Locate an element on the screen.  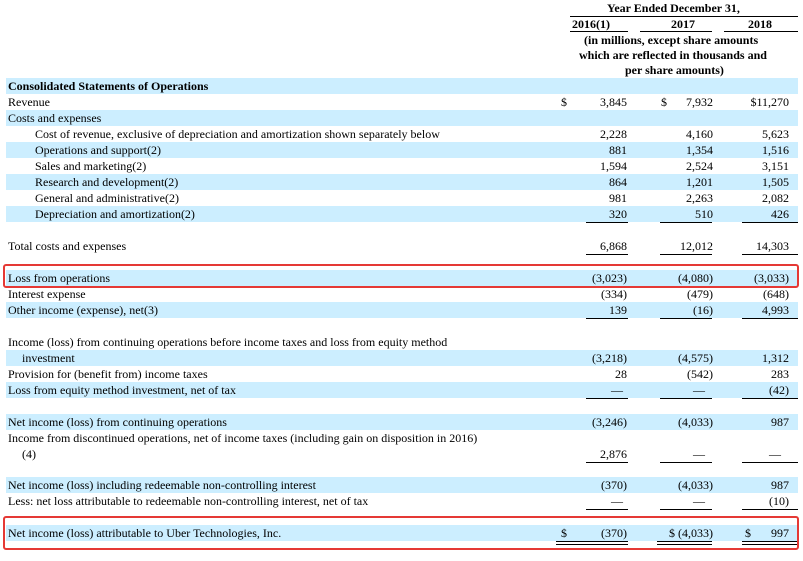
revenue-dollar-2017: $ is located at coordinates (664, 102).